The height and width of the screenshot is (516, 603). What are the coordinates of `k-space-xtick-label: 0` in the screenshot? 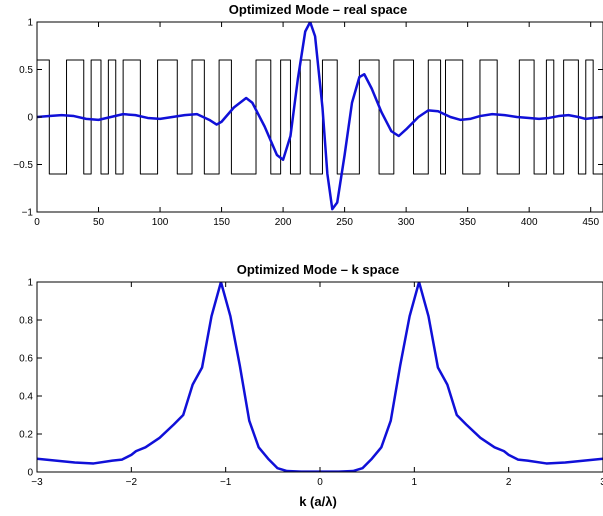 It's located at (320, 482).